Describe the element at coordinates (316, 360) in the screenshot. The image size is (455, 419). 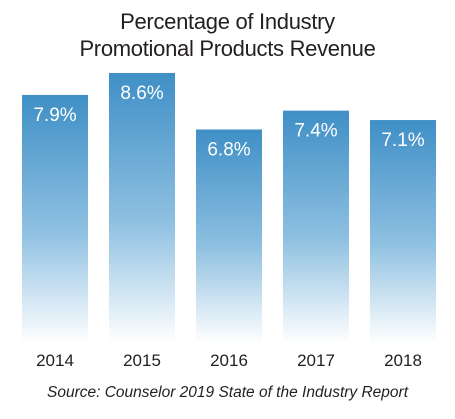
I see `x-tick-label-2017: 2017` at that location.